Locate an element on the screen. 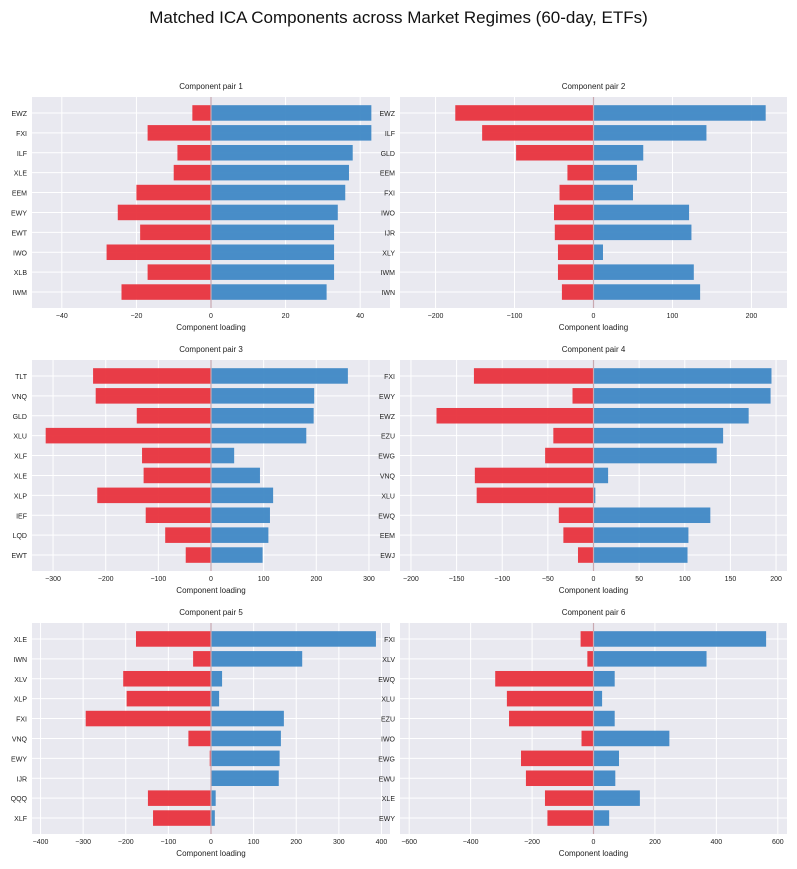 Image resolution: width=797 pixels, height=869 pixels. y-tick-label: ILF is located at coordinates (22, 154).